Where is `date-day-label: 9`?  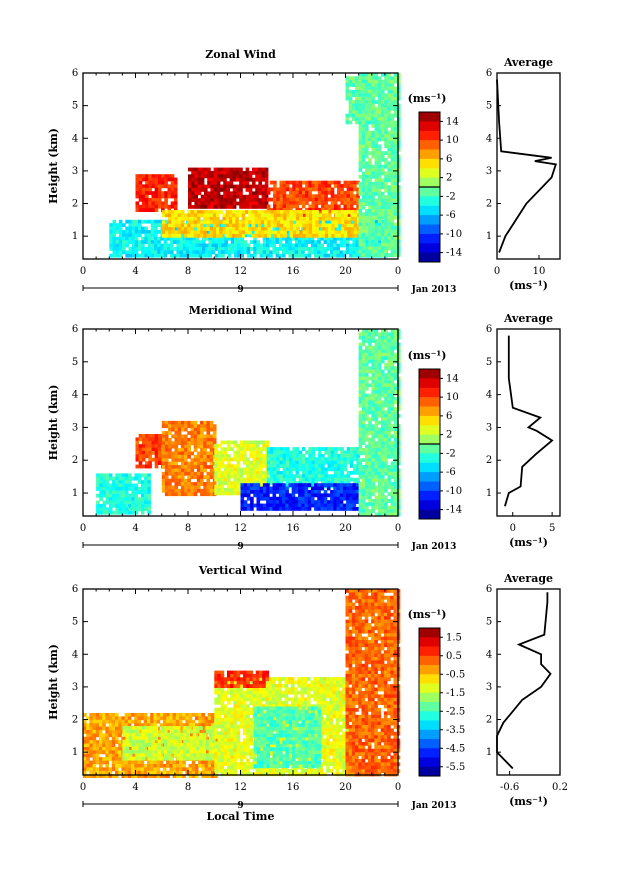 date-day-label: 9 is located at coordinates (240, 290).